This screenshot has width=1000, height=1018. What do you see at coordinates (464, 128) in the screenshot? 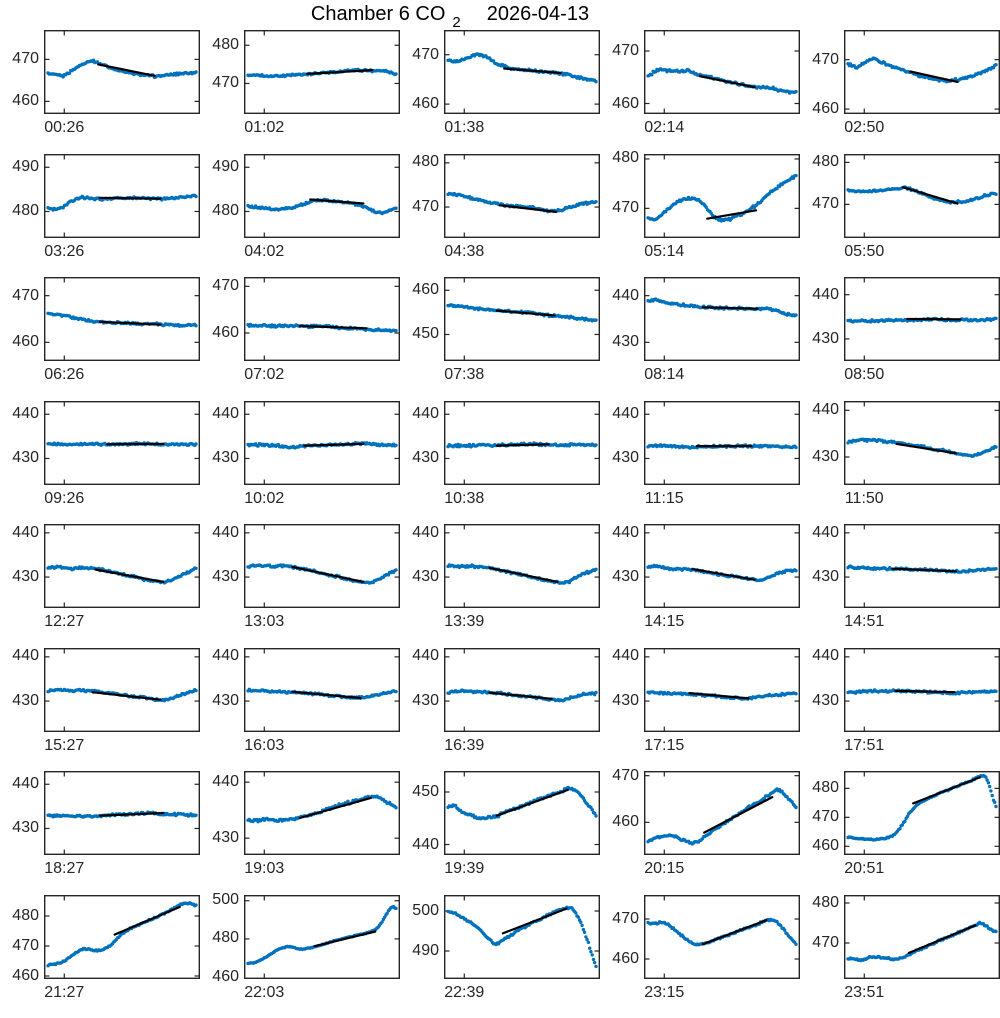
I see `time-label: 01:38` at bounding box center [464, 128].